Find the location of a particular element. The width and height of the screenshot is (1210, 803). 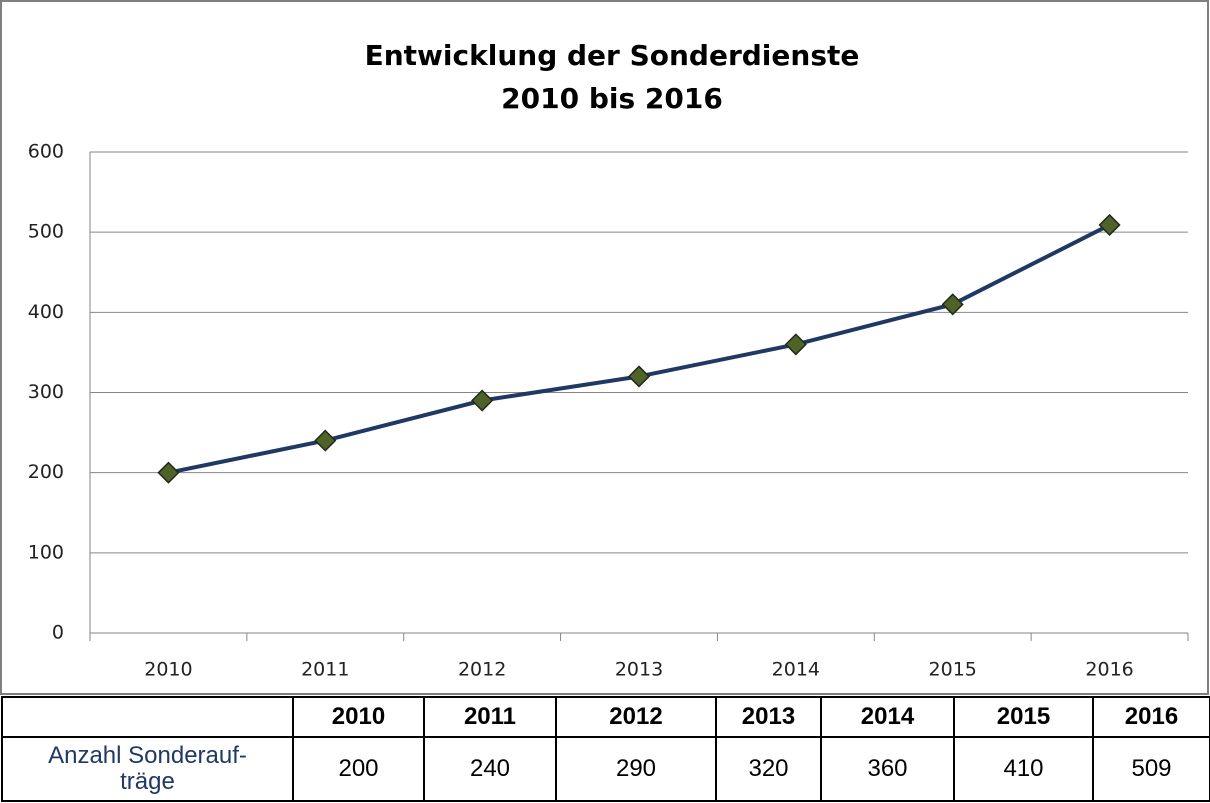

row-label: Anzahl Sonderauf- träge is located at coordinates (147, 769).